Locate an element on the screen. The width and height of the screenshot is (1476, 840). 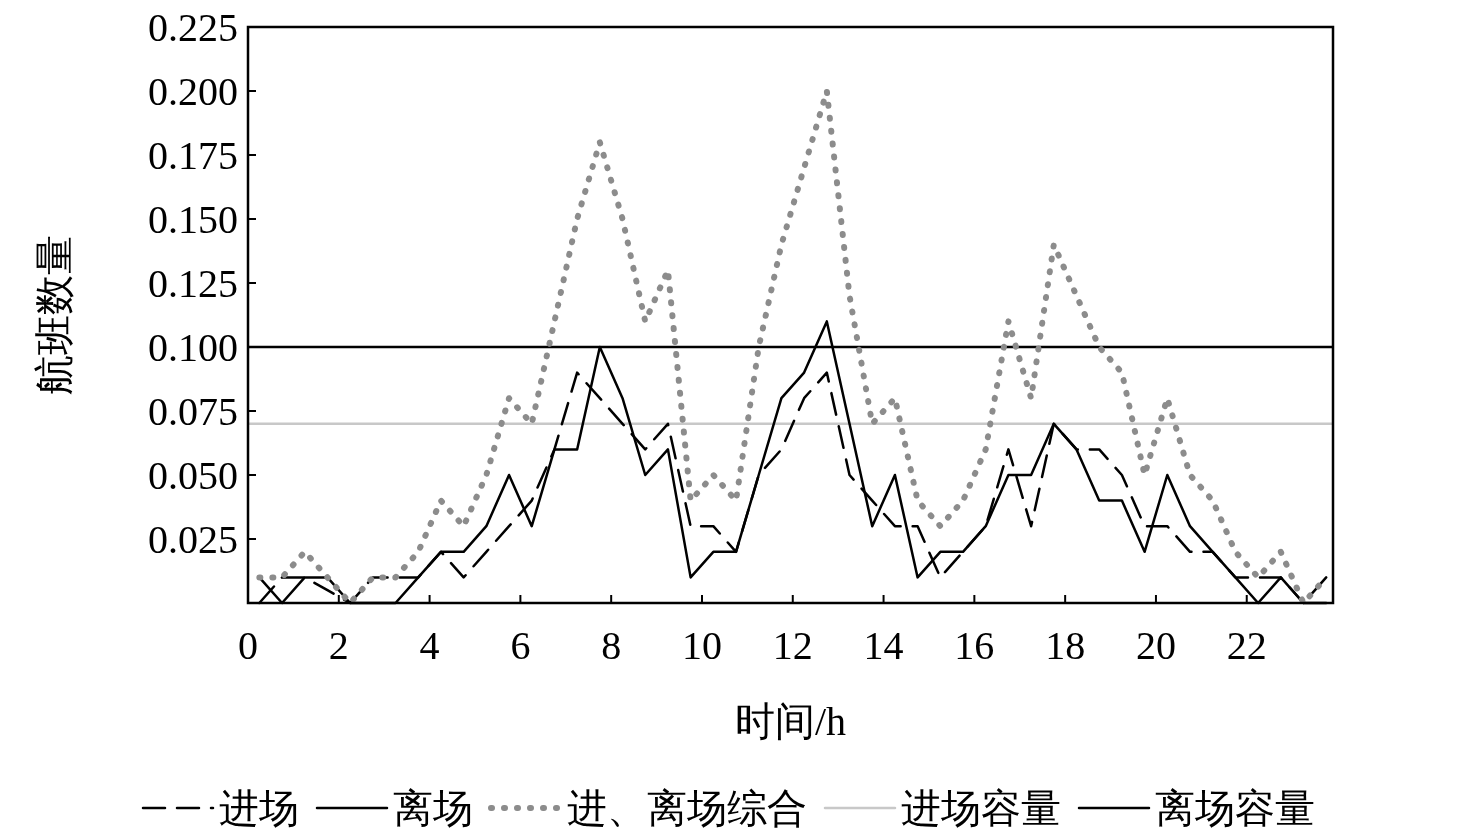
x-tick-label: 20 is located at coordinates (1155, 645).